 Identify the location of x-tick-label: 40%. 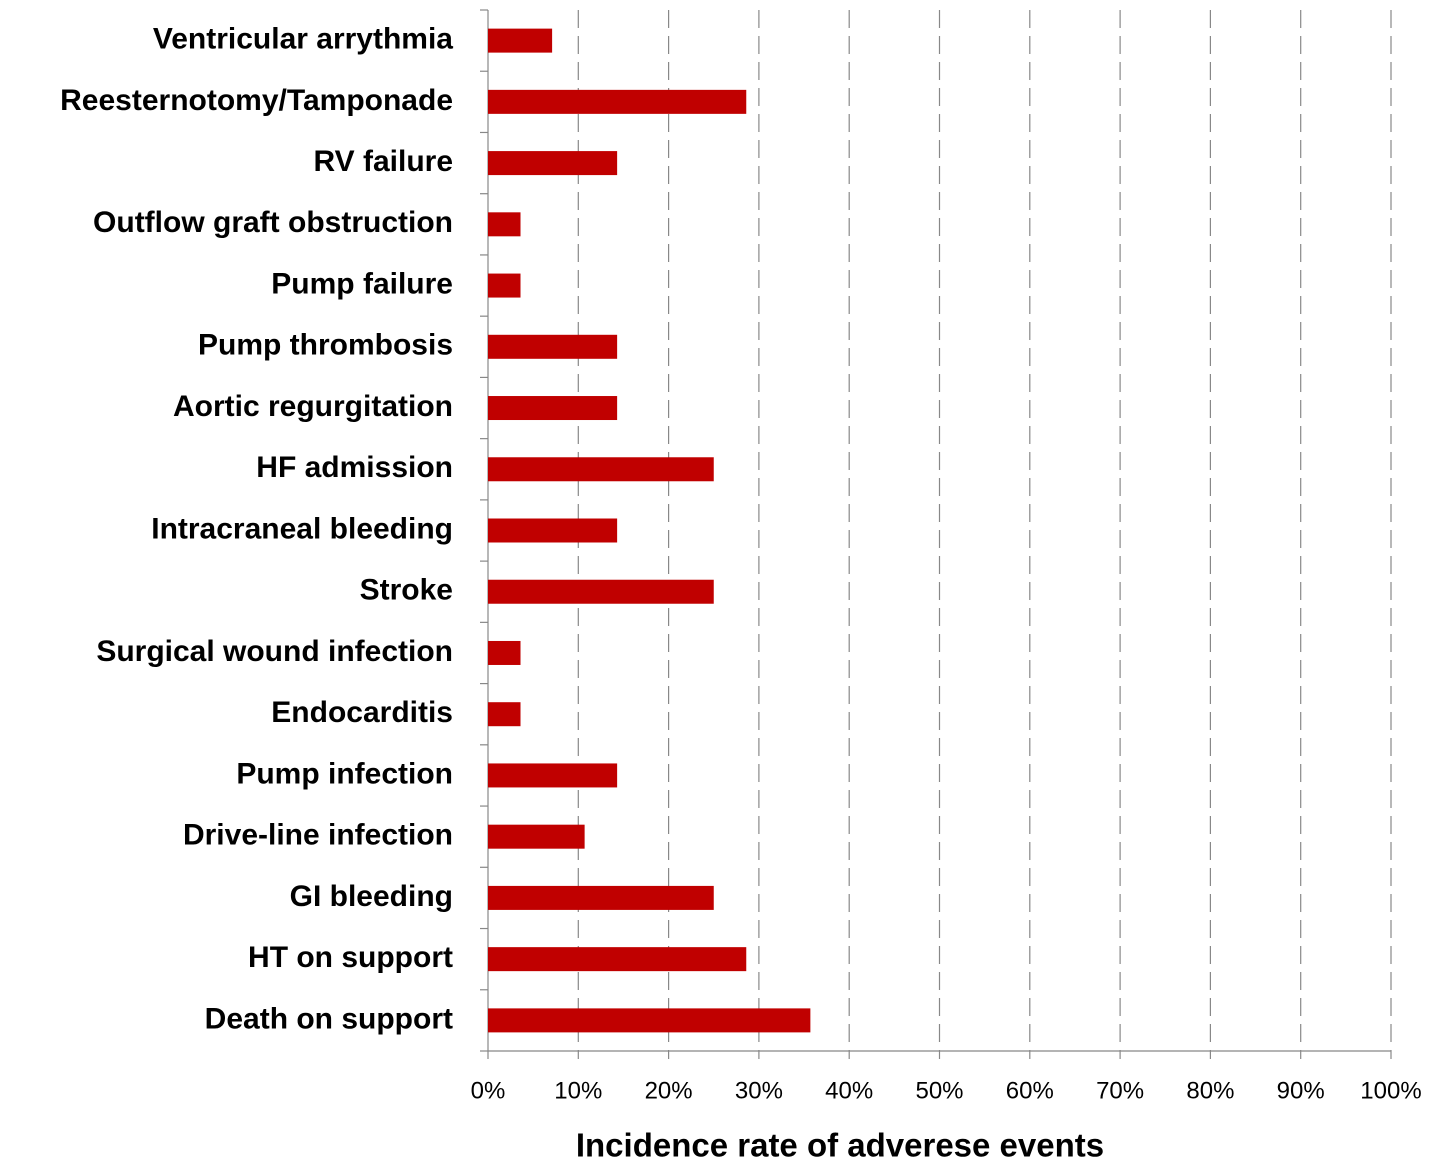
(849, 1090).